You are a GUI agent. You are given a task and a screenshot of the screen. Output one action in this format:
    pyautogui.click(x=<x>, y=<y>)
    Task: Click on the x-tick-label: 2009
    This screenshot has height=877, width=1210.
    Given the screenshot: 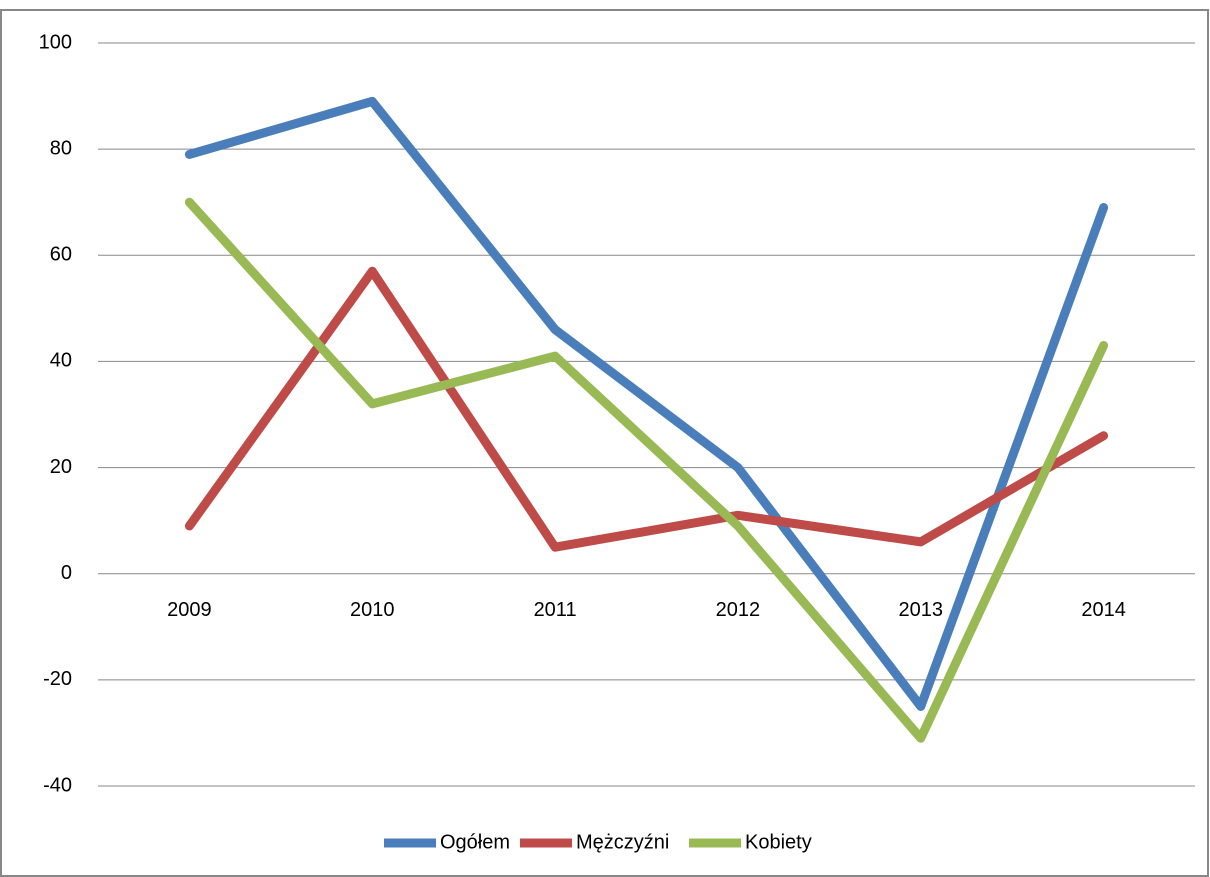 What is the action you would take?
    pyautogui.click(x=189, y=610)
    